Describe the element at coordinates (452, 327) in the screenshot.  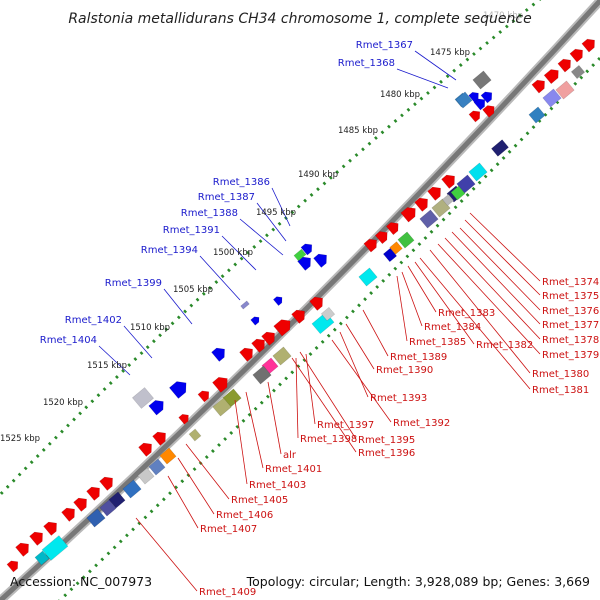
I see `reverse-gene-label: Rmet_1384` at that location.